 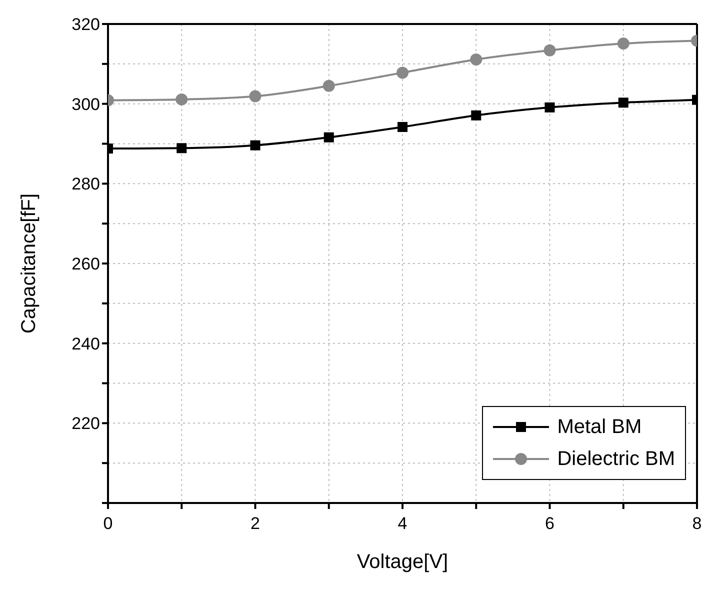 I want to click on y-tick-label: 320, so click(x=86, y=24).